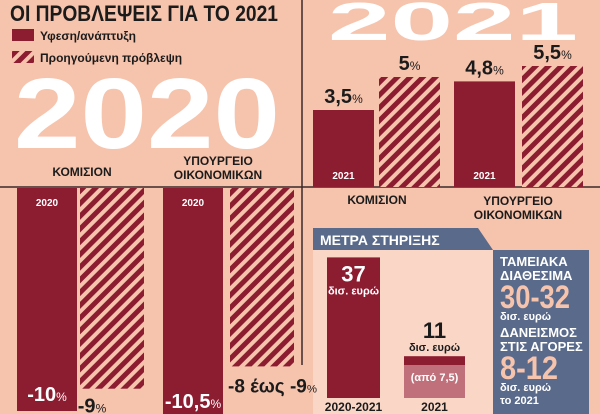  I want to click on legend-label-hatched: Προηγούμενη πρόβλεψη, so click(111, 58).